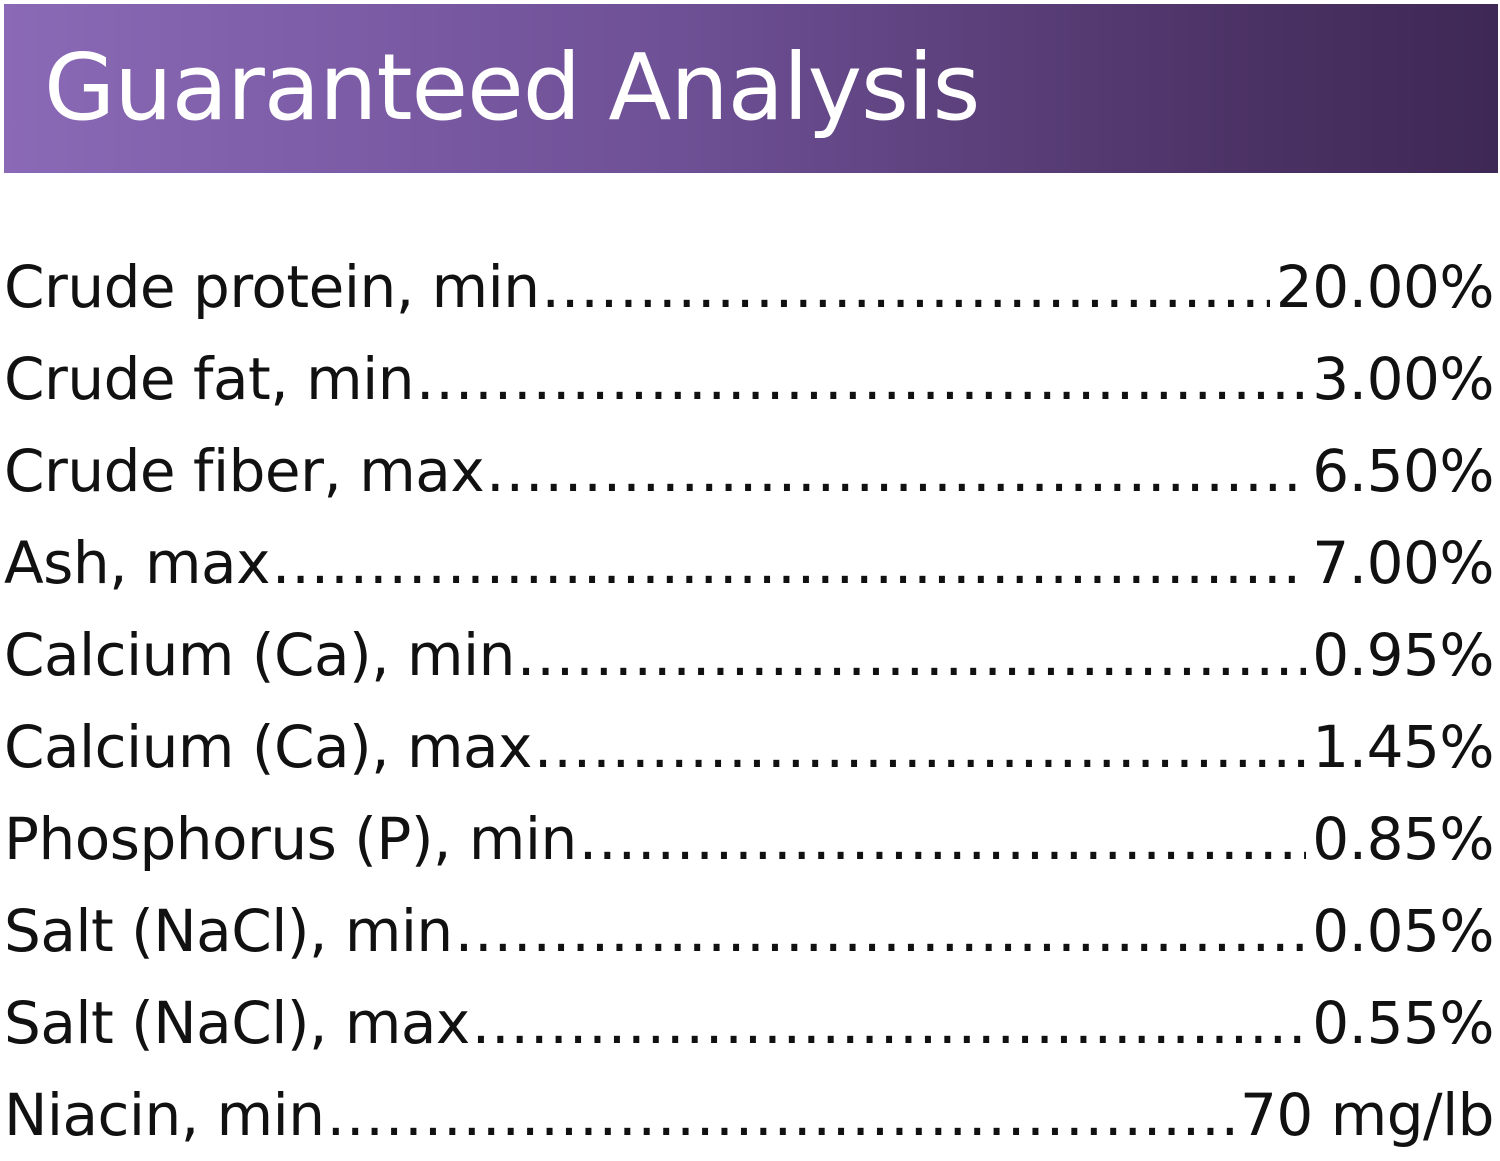  Describe the element at coordinates (1403, 471) in the screenshot. I see `row-value: 6.50%` at that location.